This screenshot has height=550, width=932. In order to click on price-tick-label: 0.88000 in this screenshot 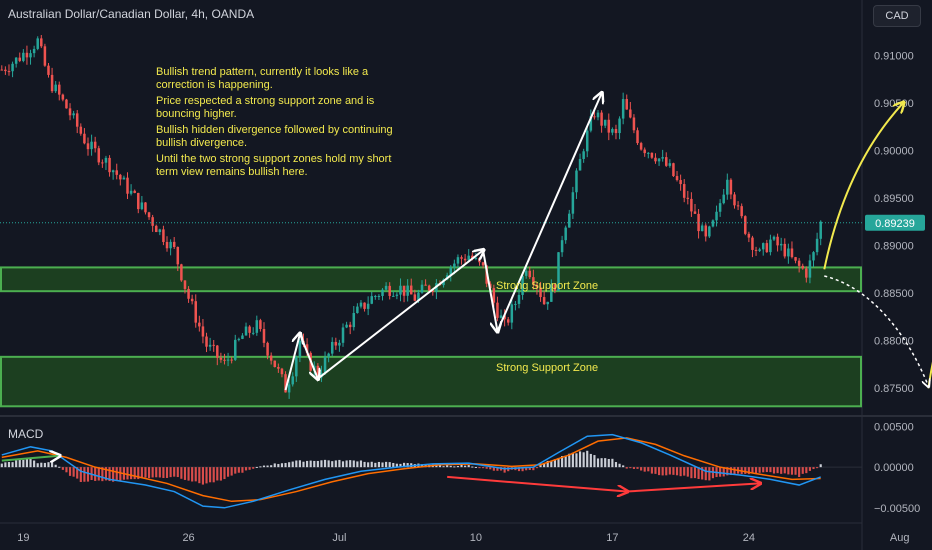, I will do `click(894, 342)`.